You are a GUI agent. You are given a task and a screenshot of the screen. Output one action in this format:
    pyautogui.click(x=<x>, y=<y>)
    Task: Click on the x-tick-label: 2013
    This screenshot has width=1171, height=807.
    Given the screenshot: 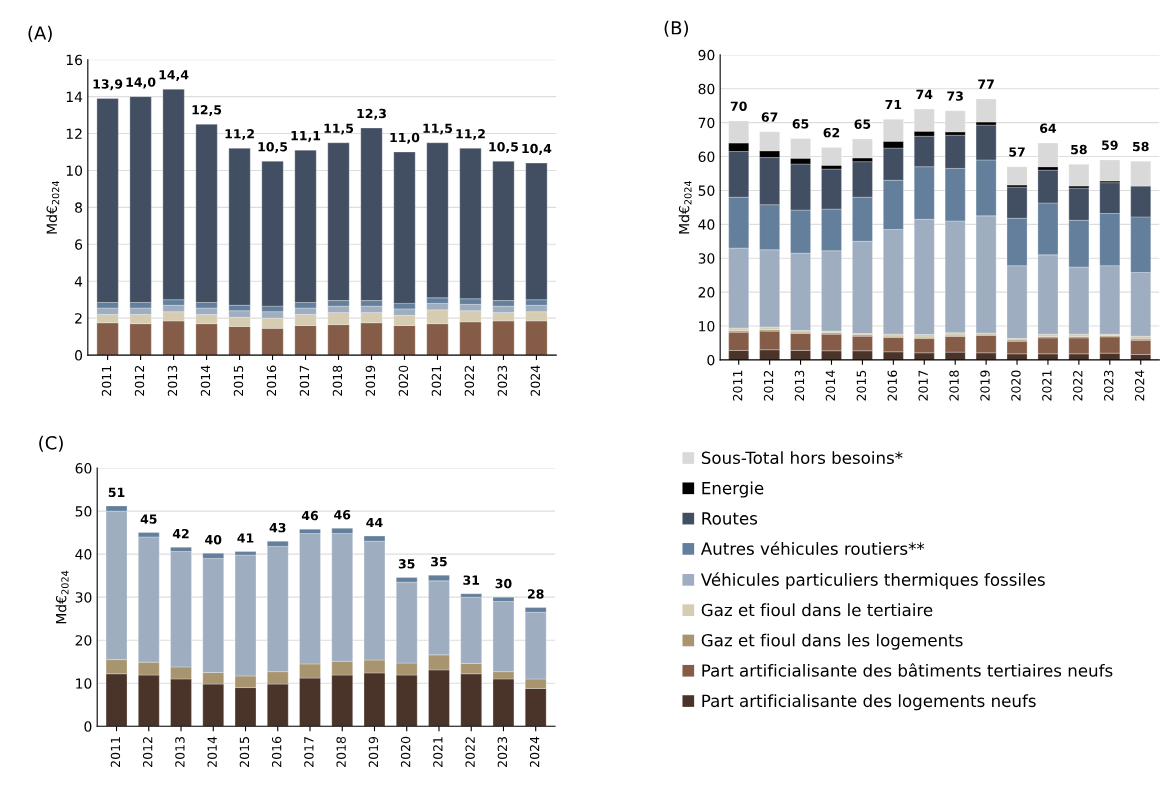 What is the action you would take?
    pyautogui.click(x=180, y=752)
    